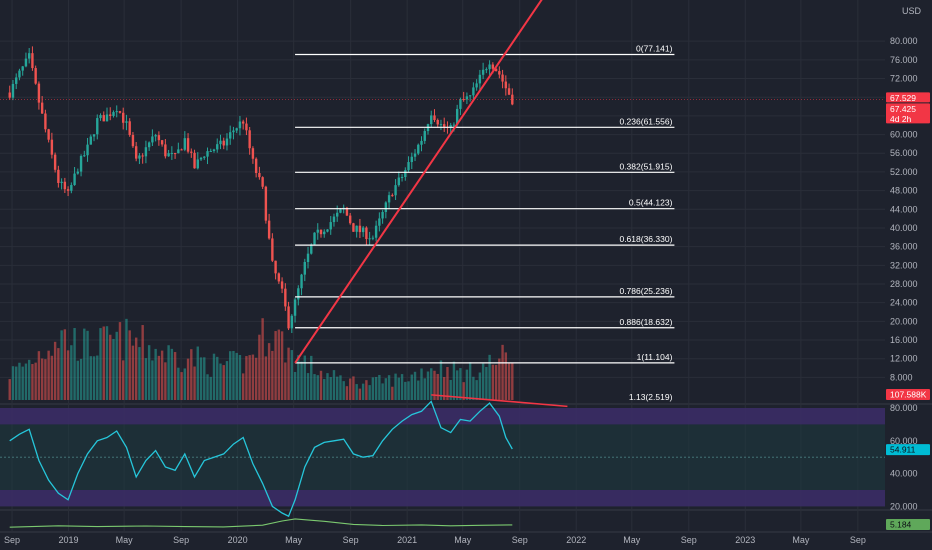 This screenshot has width=932, height=550. Describe the element at coordinates (908, 450) in the screenshot. I see `rsi-value-tag-bg` at that location.